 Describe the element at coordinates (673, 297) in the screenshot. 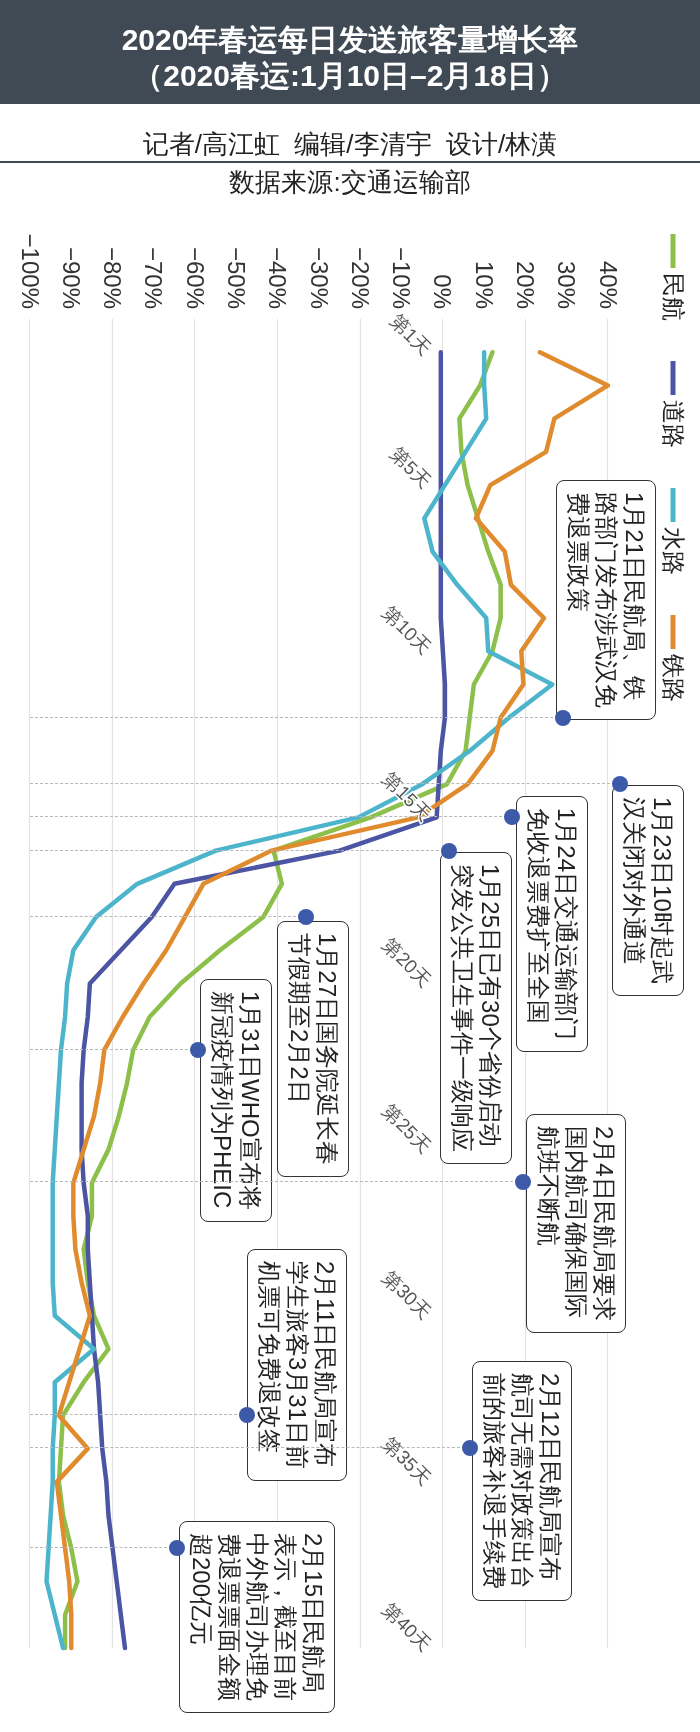

I see `legend-label: 民航` at that location.